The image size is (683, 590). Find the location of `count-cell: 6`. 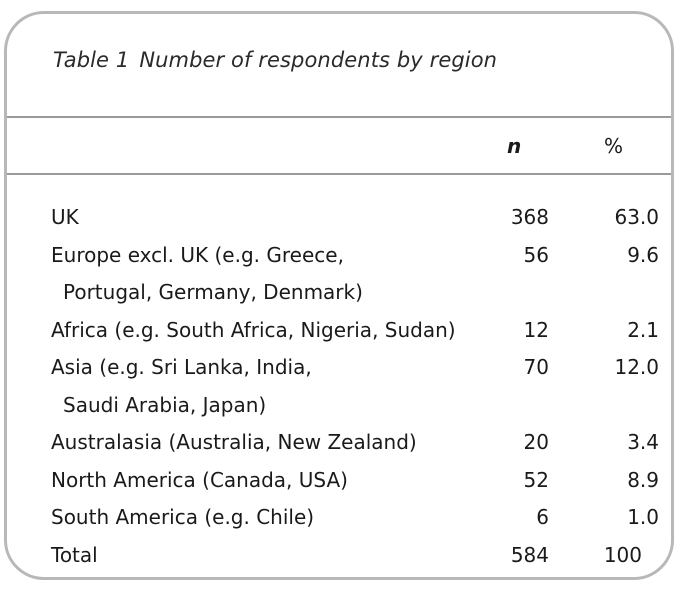

count-cell: 6 is located at coordinates (542, 517).